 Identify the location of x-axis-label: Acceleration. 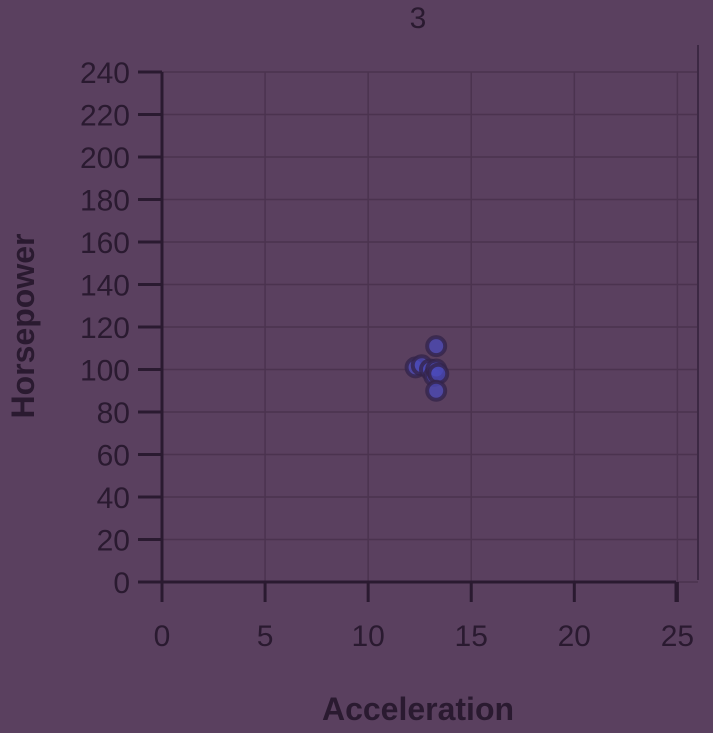
(418, 709).